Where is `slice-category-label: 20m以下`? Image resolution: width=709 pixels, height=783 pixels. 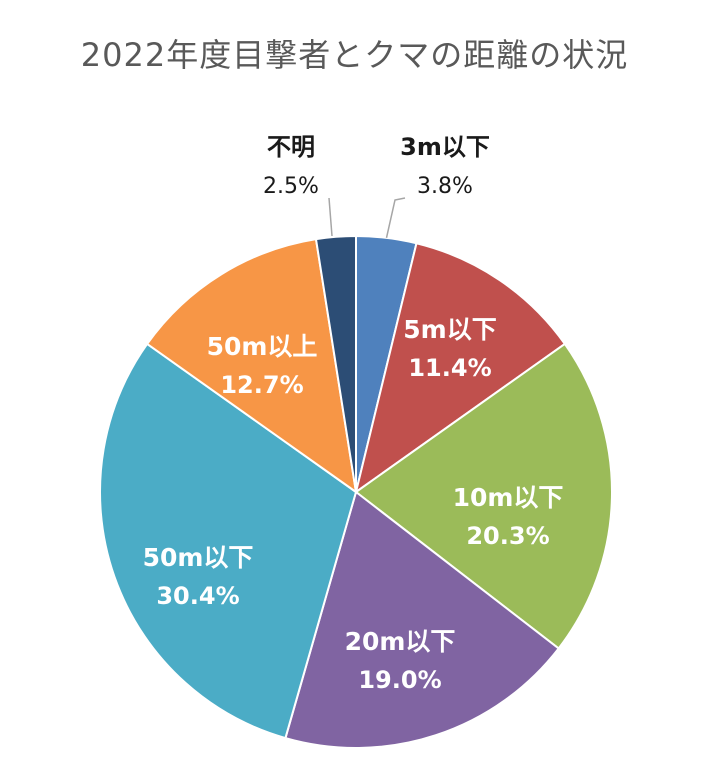
slice-category-label: 20m以下 is located at coordinates (400, 641).